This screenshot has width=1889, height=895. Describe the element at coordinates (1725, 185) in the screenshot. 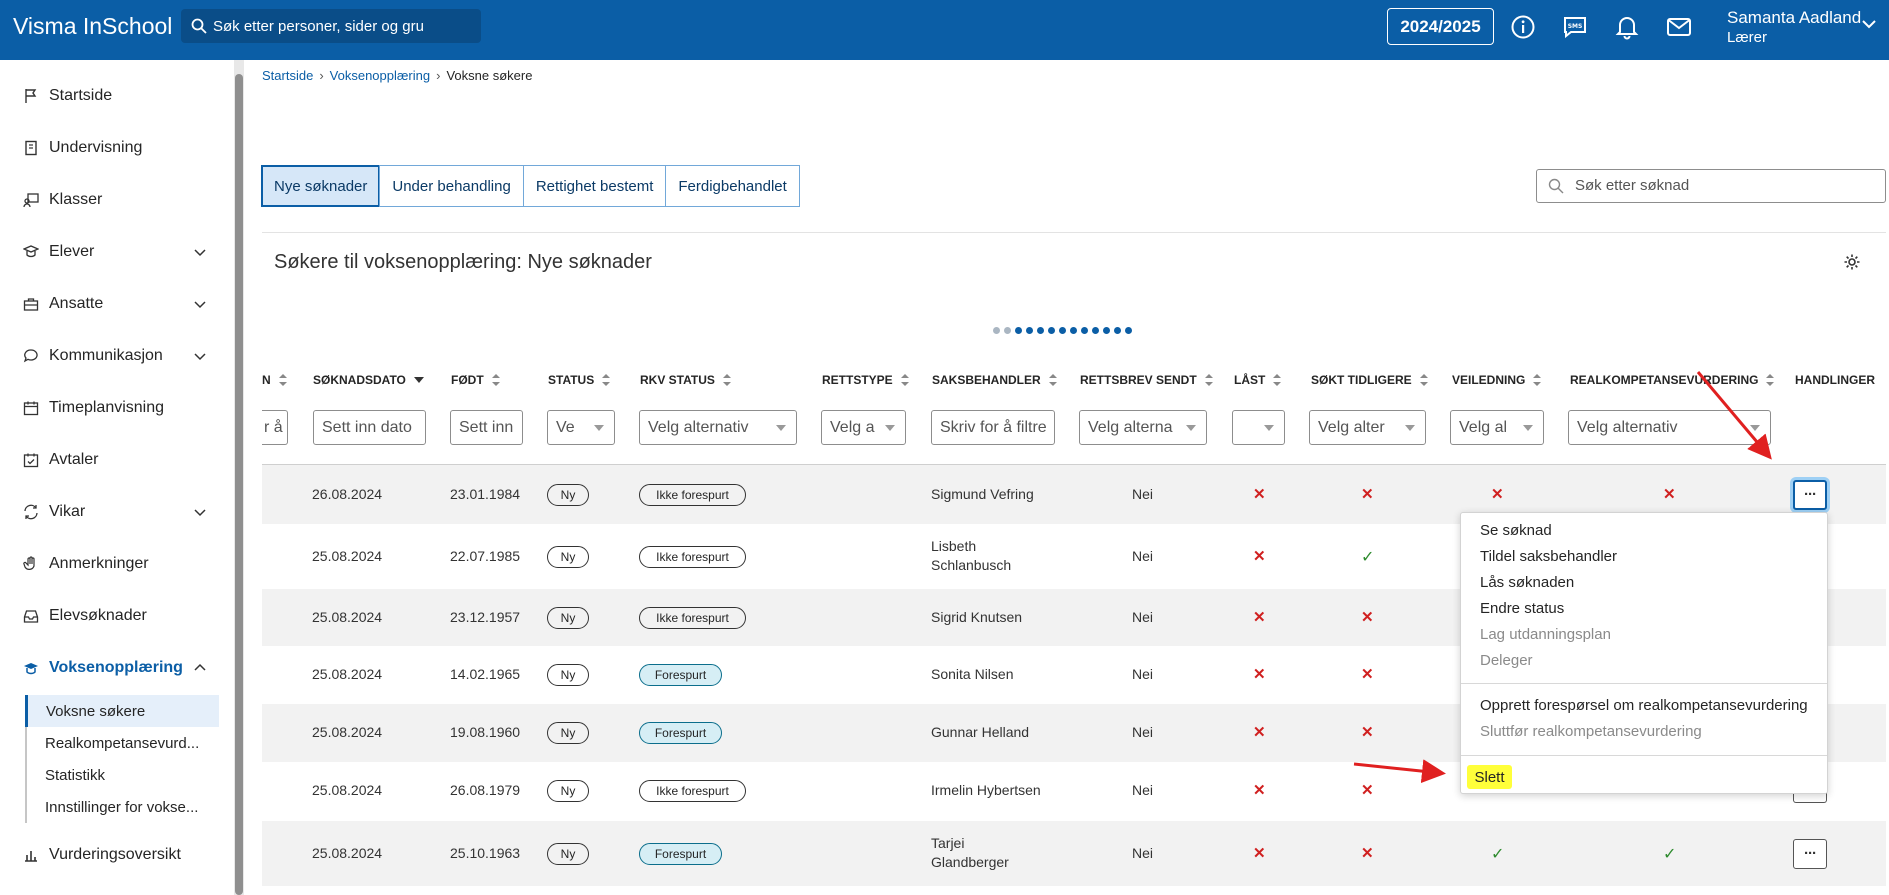

I see `application-search-input` at that location.